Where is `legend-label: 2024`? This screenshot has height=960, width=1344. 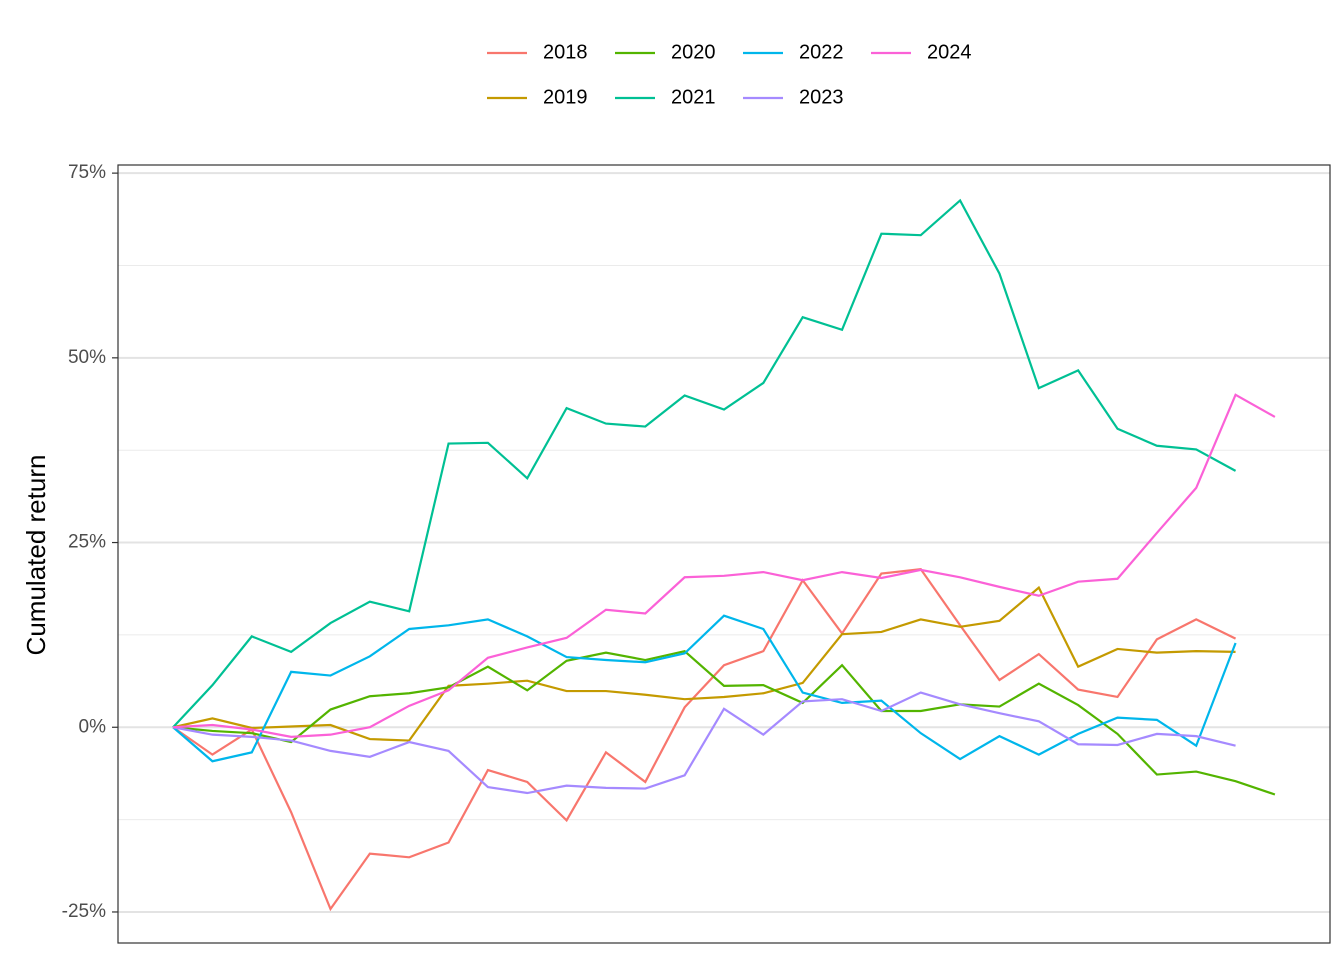 legend-label: 2024 is located at coordinates (949, 52).